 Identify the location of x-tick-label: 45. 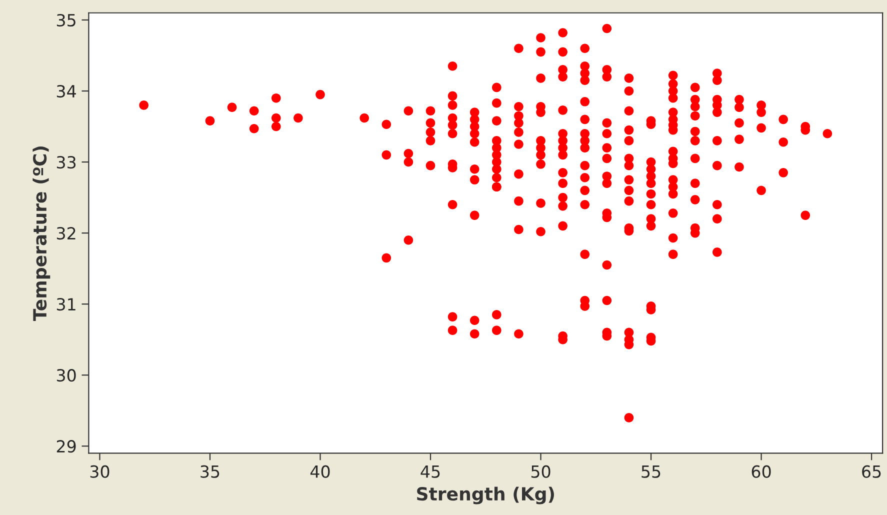
(430, 472).